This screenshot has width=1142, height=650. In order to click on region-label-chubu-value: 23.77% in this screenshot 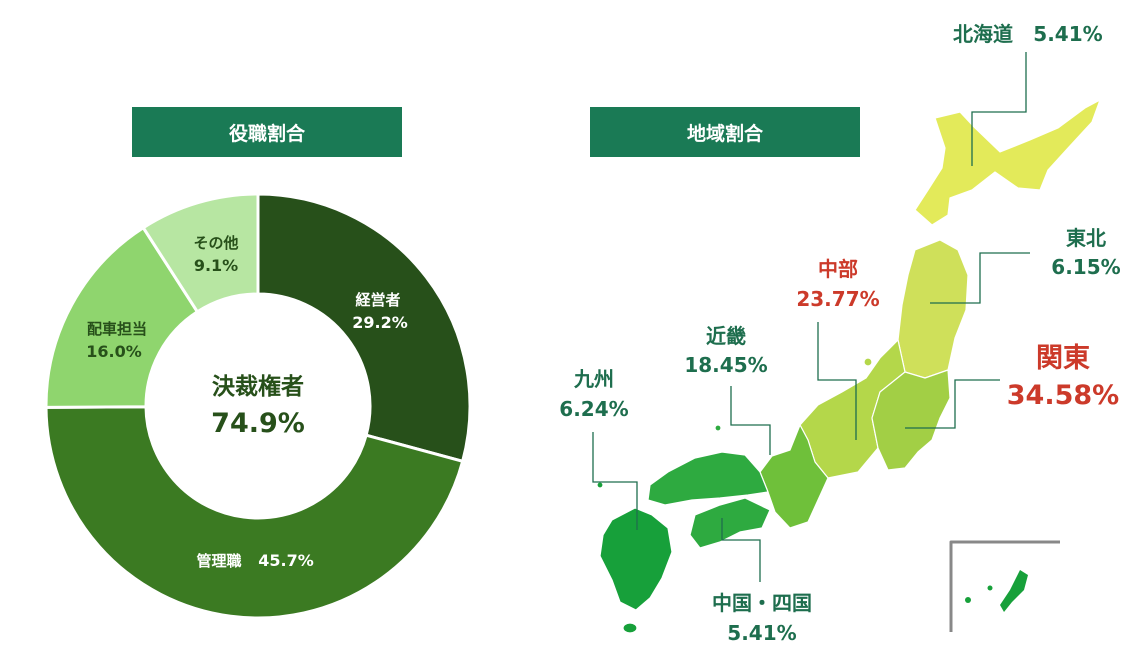, I will do `click(837, 299)`.